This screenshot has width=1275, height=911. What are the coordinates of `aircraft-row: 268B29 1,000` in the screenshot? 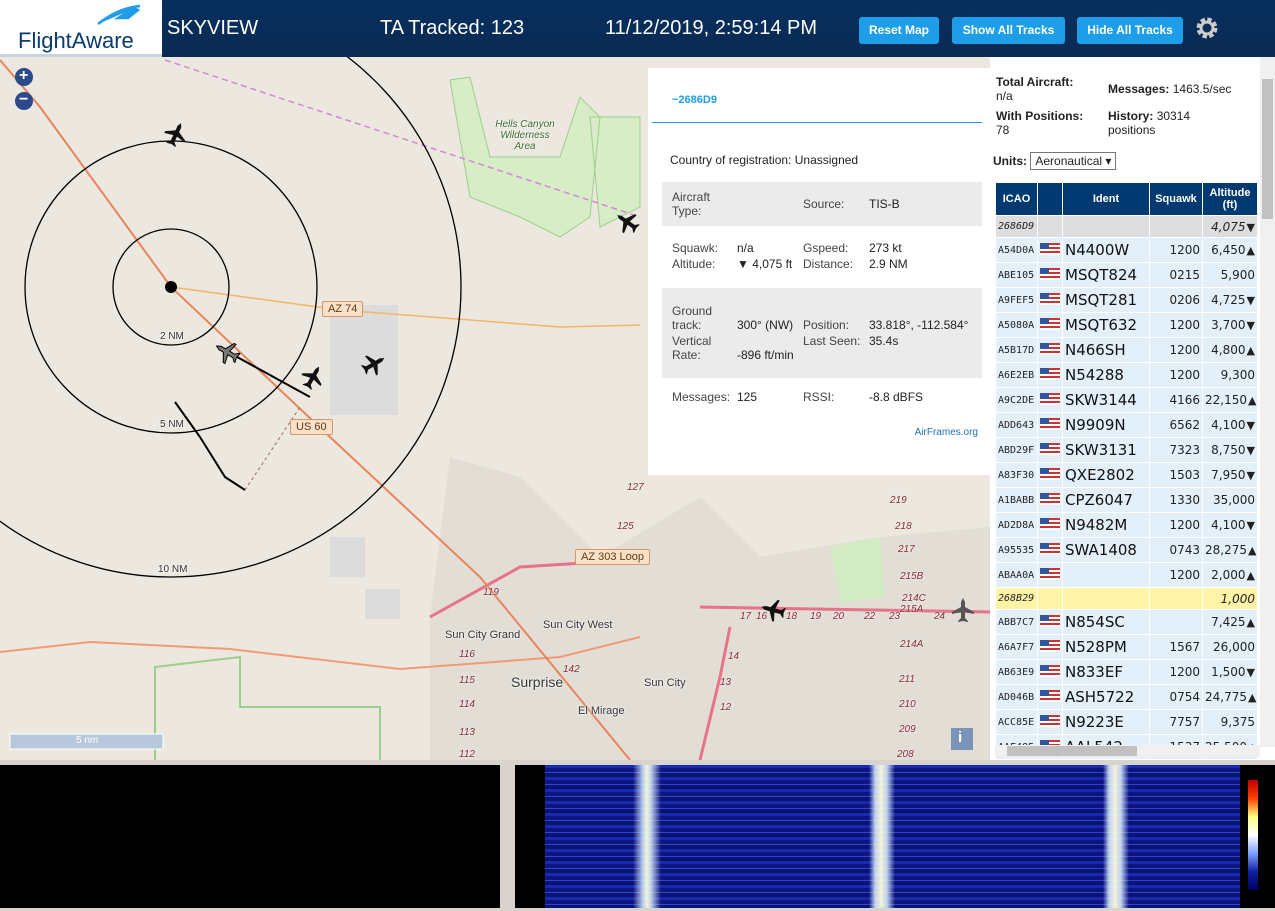 It's located at (1126, 598).